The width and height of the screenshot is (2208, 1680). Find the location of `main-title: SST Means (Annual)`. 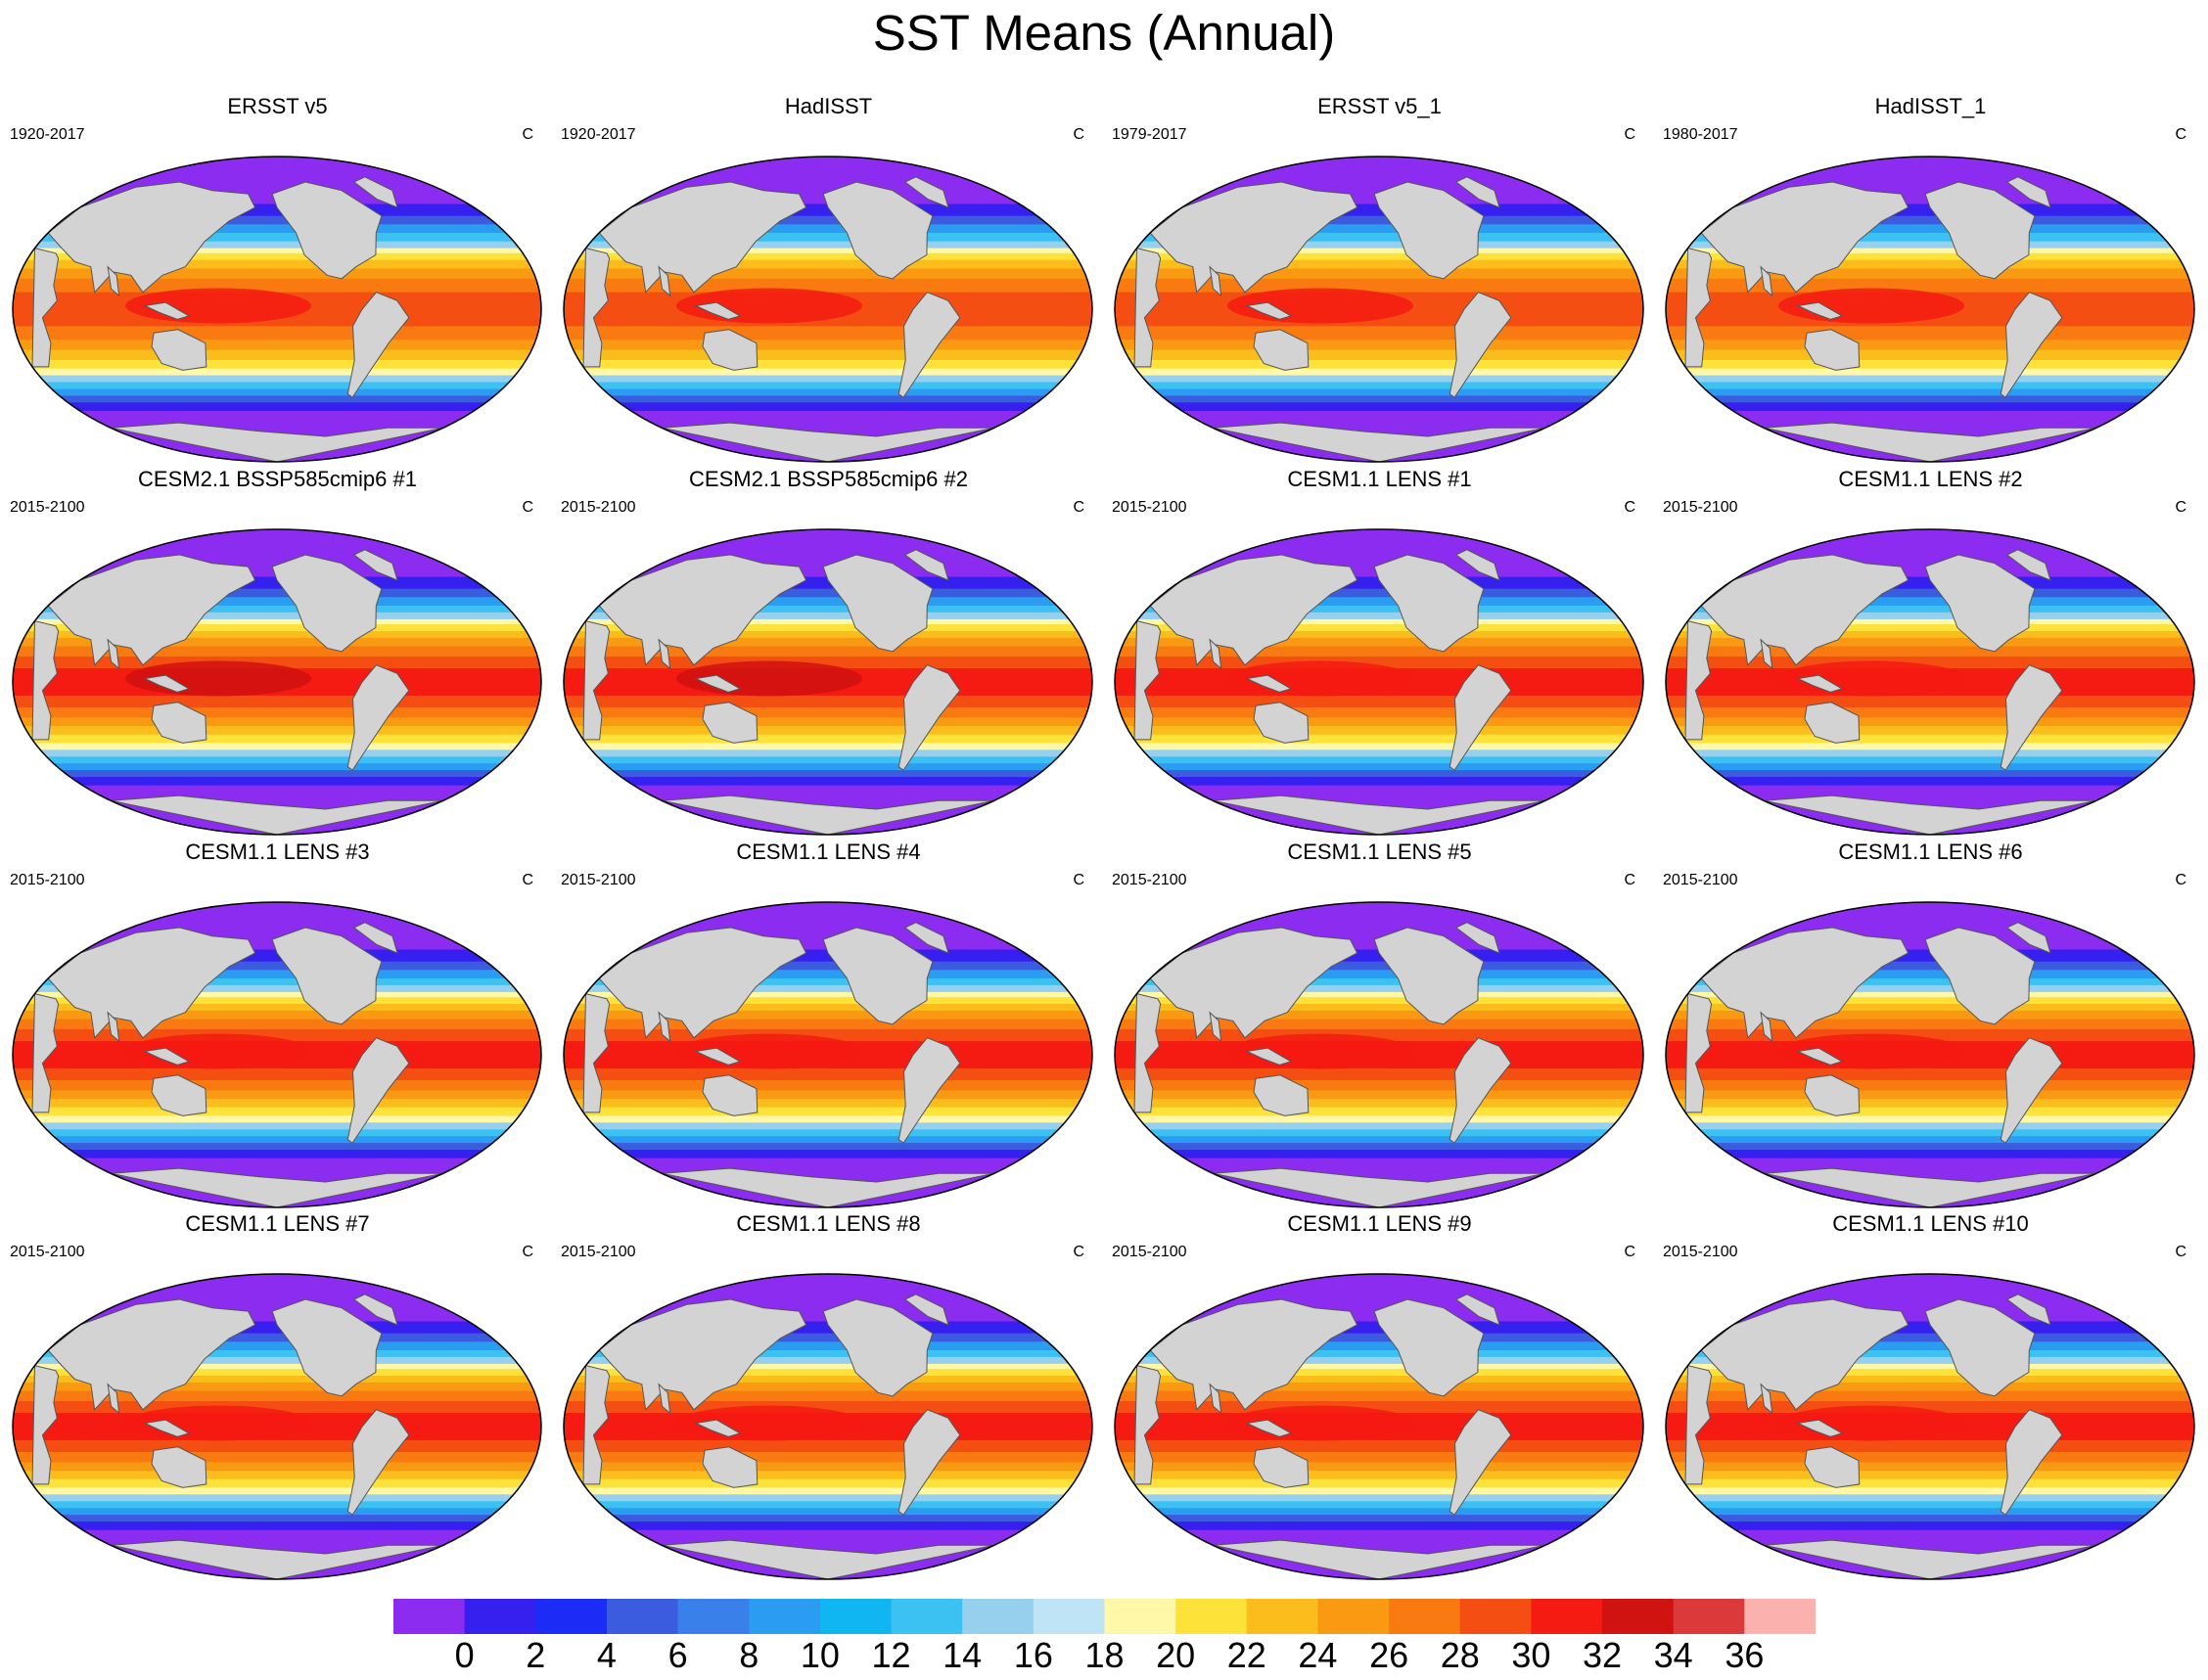

main-title: SST Means (Annual) is located at coordinates (1104, 33).